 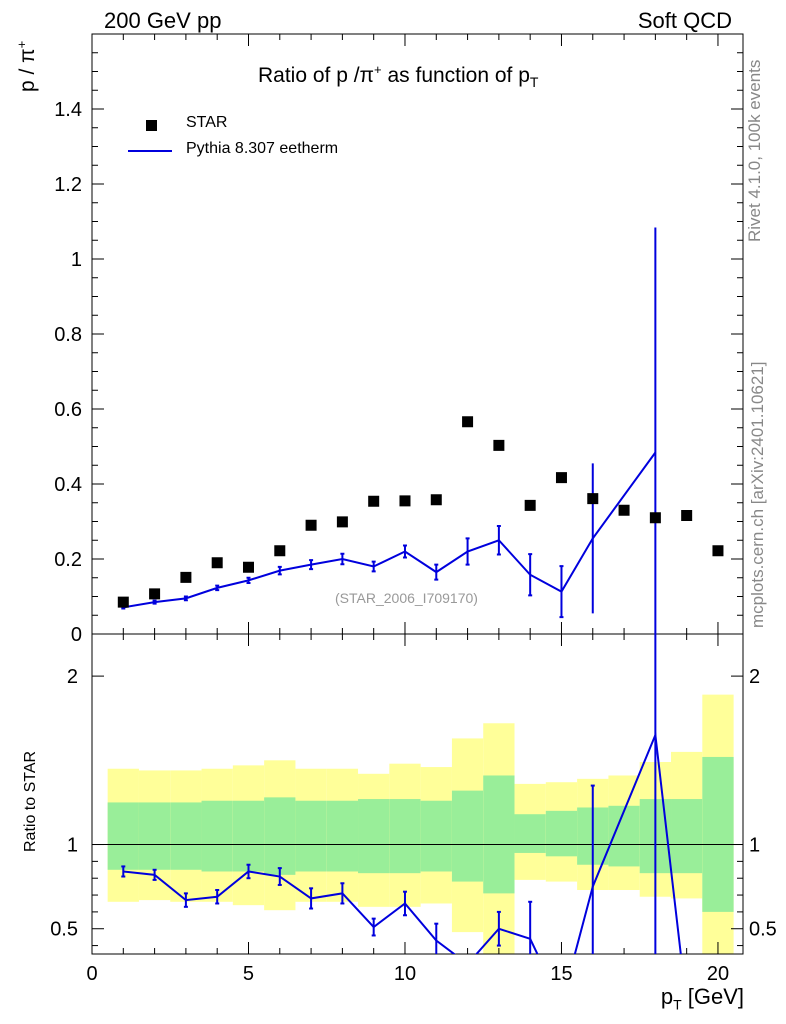 What do you see at coordinates (68, 410) in the screenshot?
I see `y-tick-label: 0.6` at bounding box center [68, 410].